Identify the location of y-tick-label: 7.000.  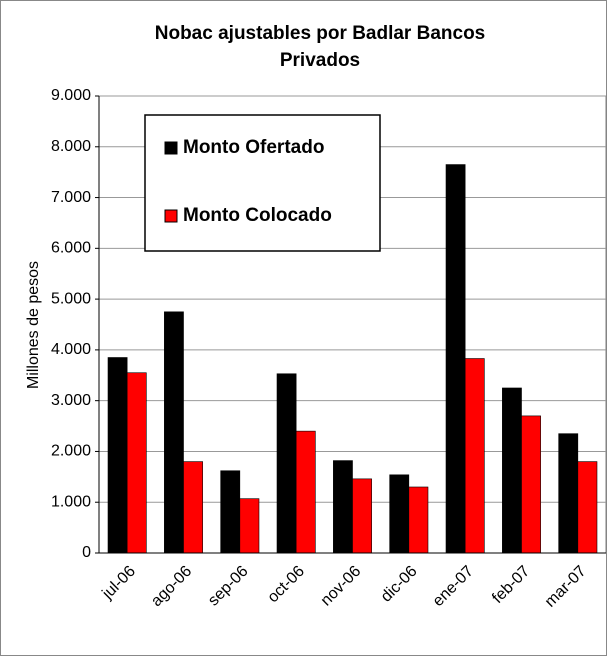
(71, 197).